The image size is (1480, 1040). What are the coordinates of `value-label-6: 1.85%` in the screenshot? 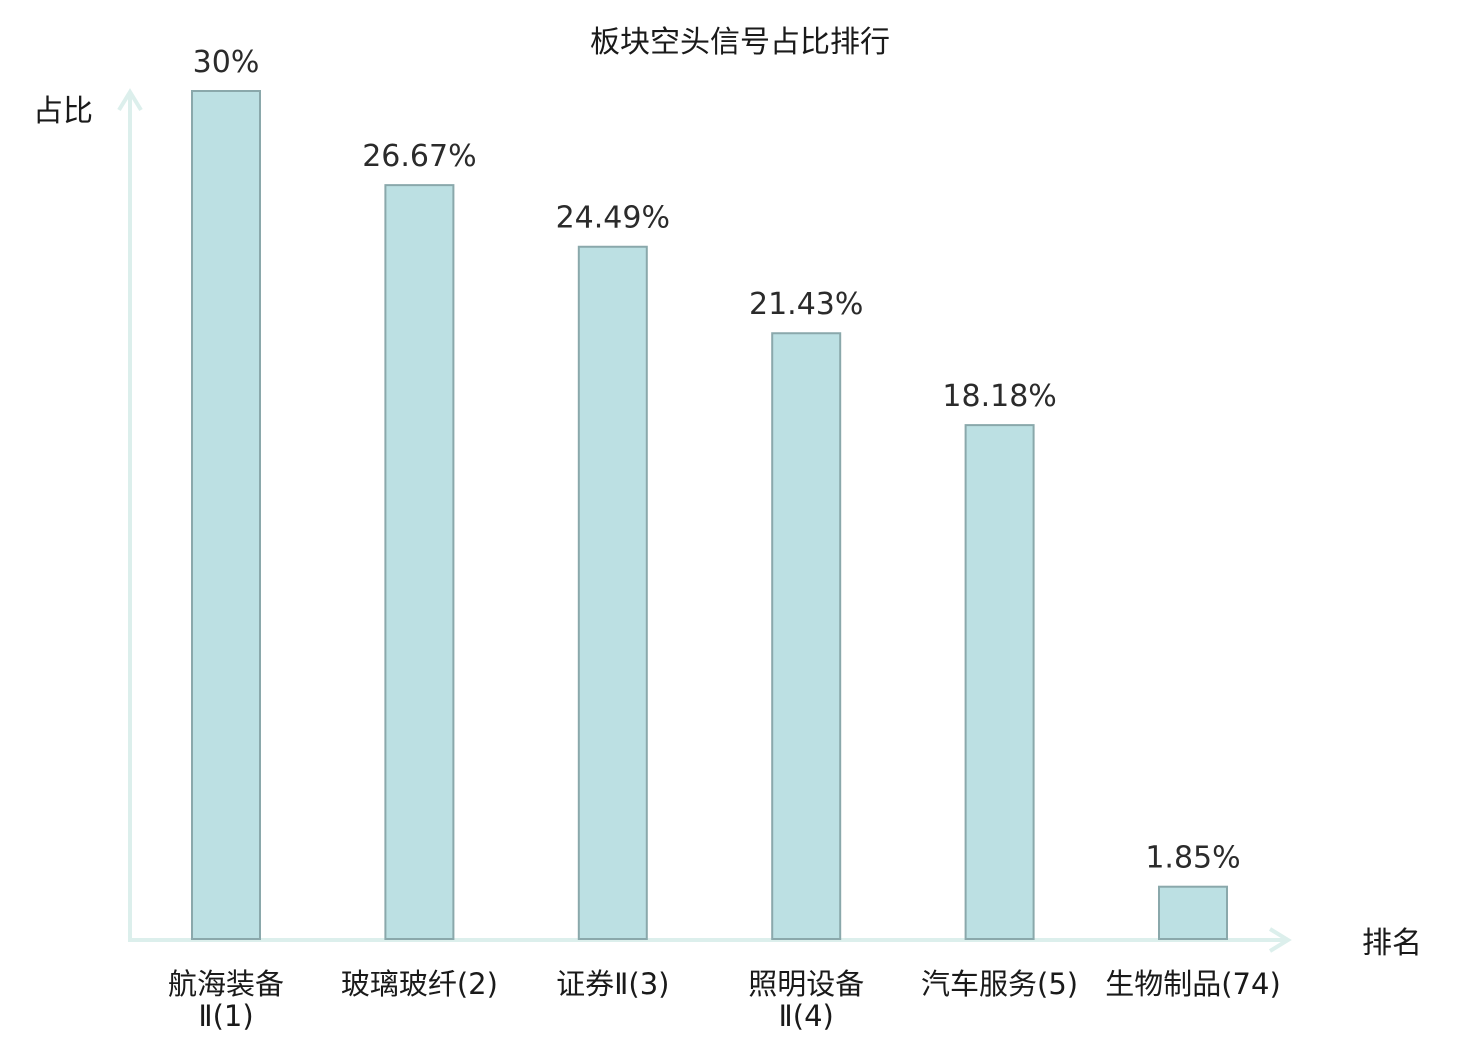 It's located at (1192, 858).